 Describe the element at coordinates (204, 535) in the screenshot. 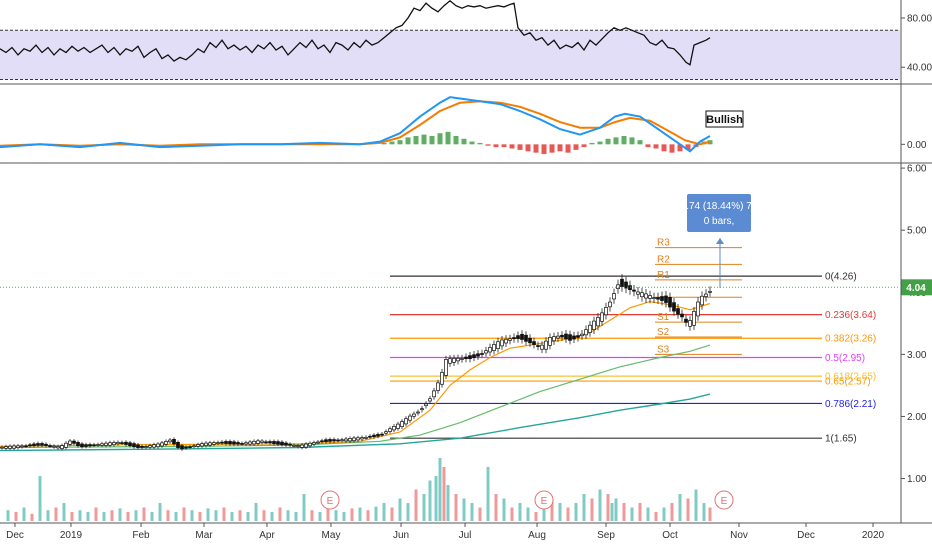

I see `x-tick-label: Mar` at that location.